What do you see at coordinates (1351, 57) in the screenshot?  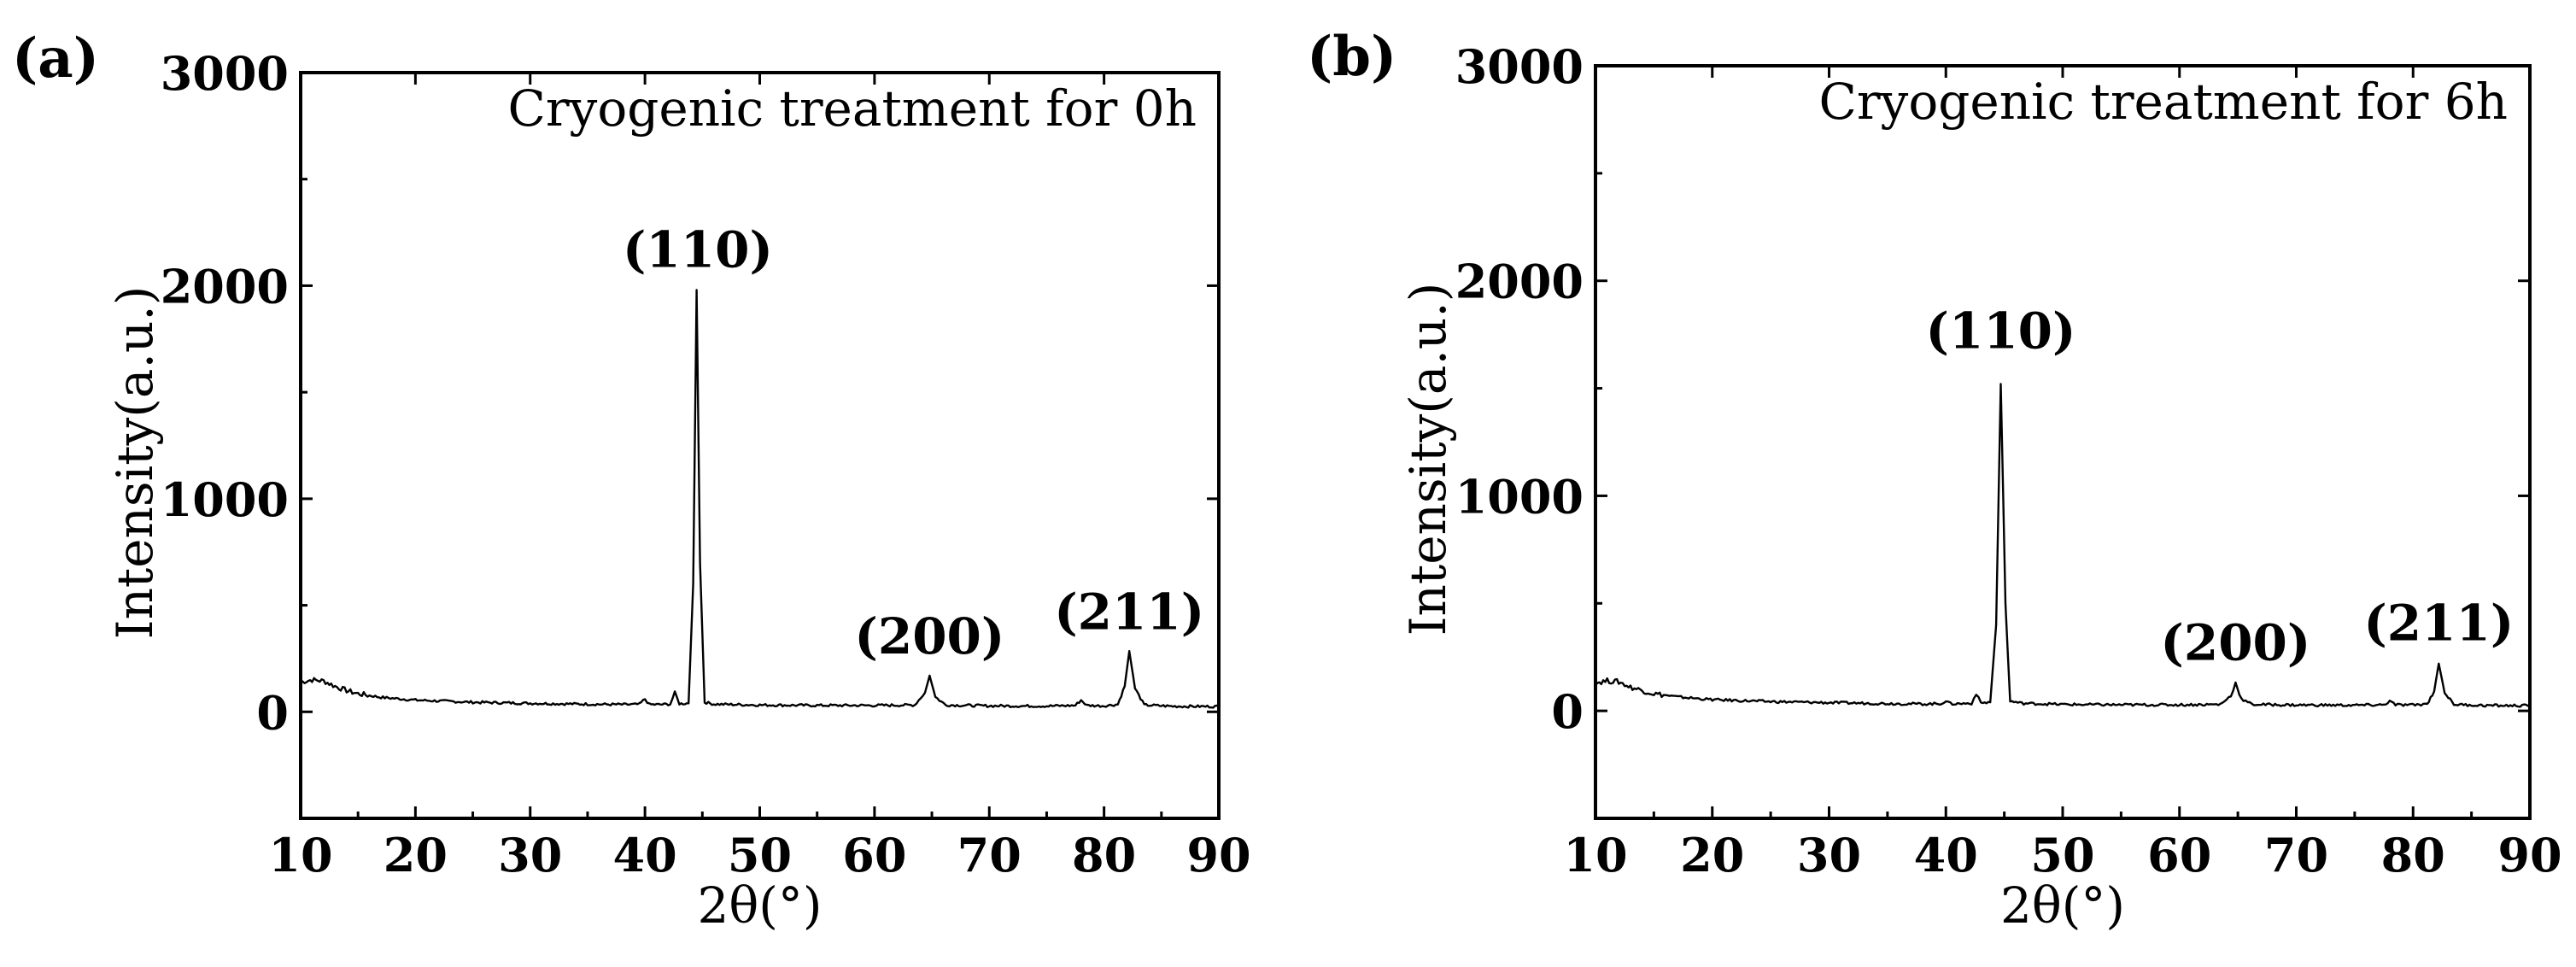 I see `panel-label: (b)` at bounding box center [1351, 57].